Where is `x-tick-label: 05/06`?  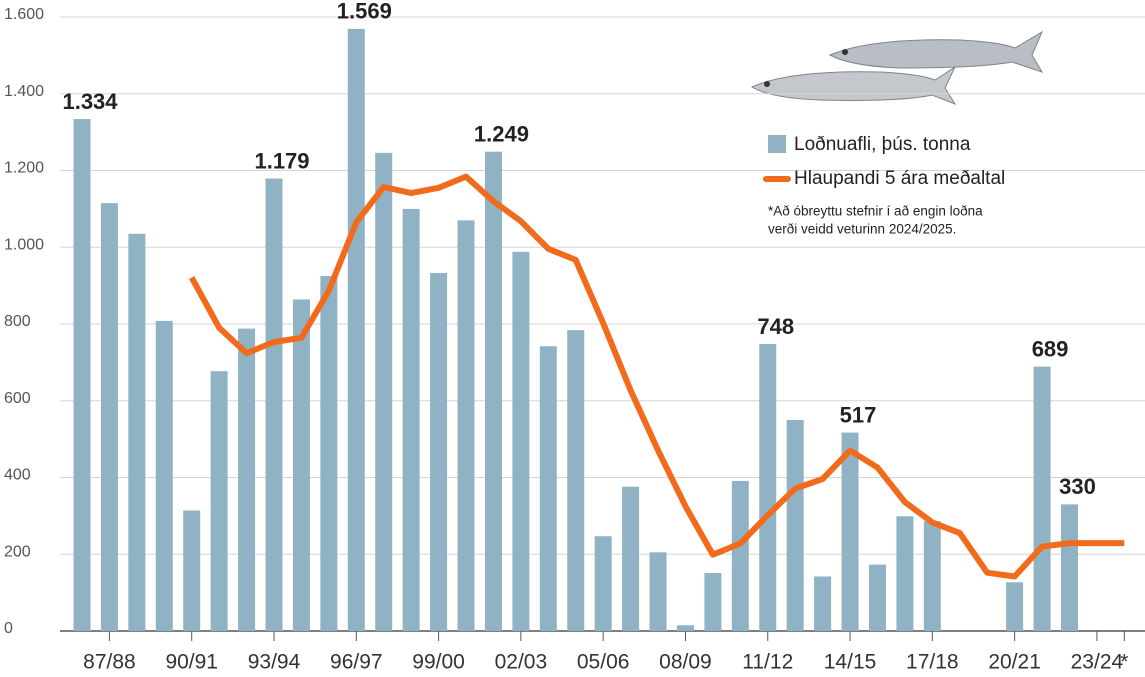
x-tick-label: 05/06 is located at coordinates (603, 662).